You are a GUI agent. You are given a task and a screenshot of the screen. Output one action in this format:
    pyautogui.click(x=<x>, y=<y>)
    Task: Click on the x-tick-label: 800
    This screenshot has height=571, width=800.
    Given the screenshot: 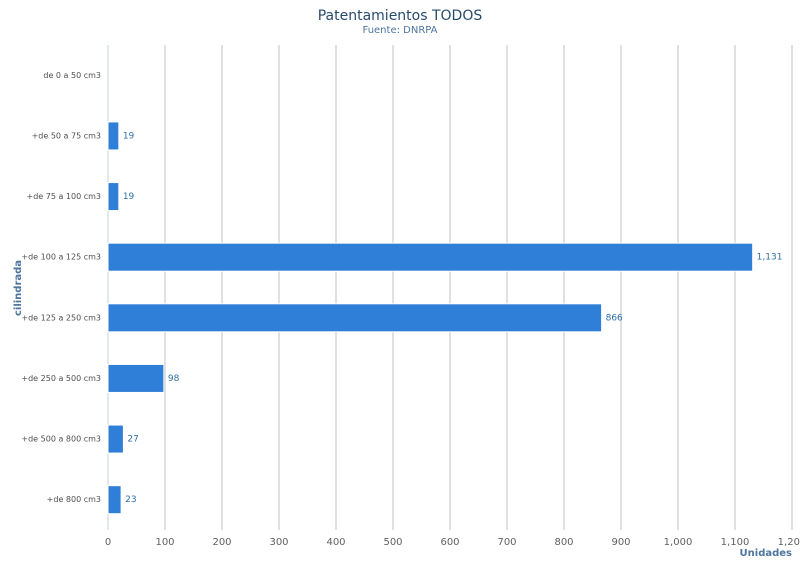 What is the action you would take?
    pyautogui.click(x=563, y=542)
    